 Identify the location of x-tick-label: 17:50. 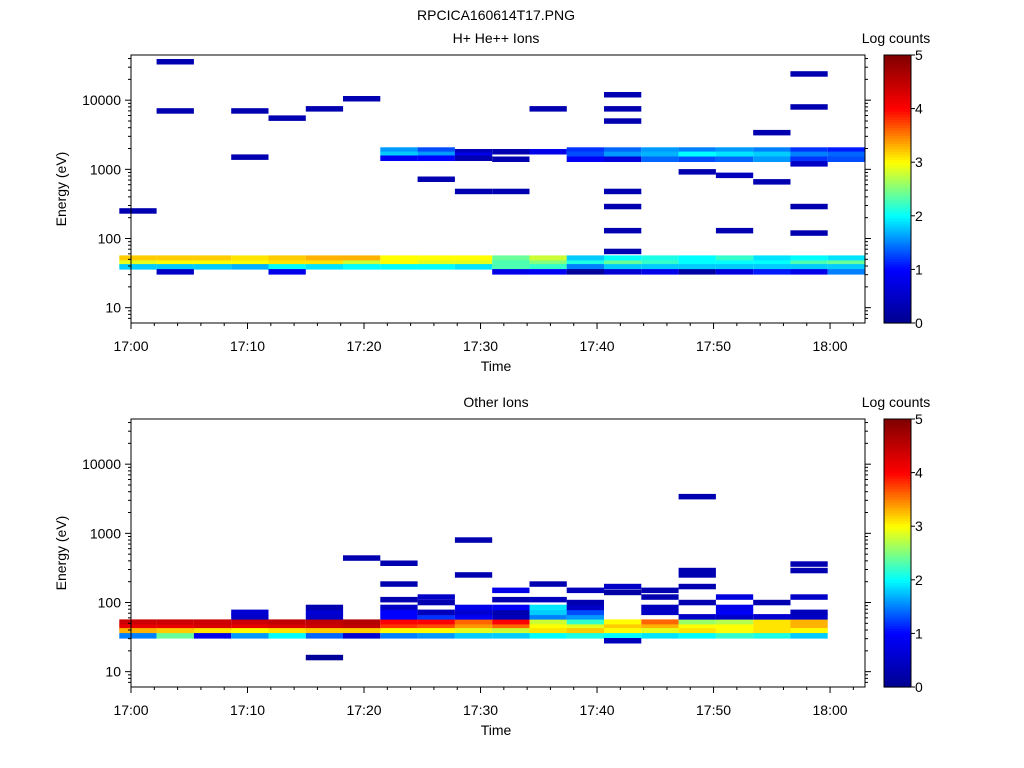
(713, 346).